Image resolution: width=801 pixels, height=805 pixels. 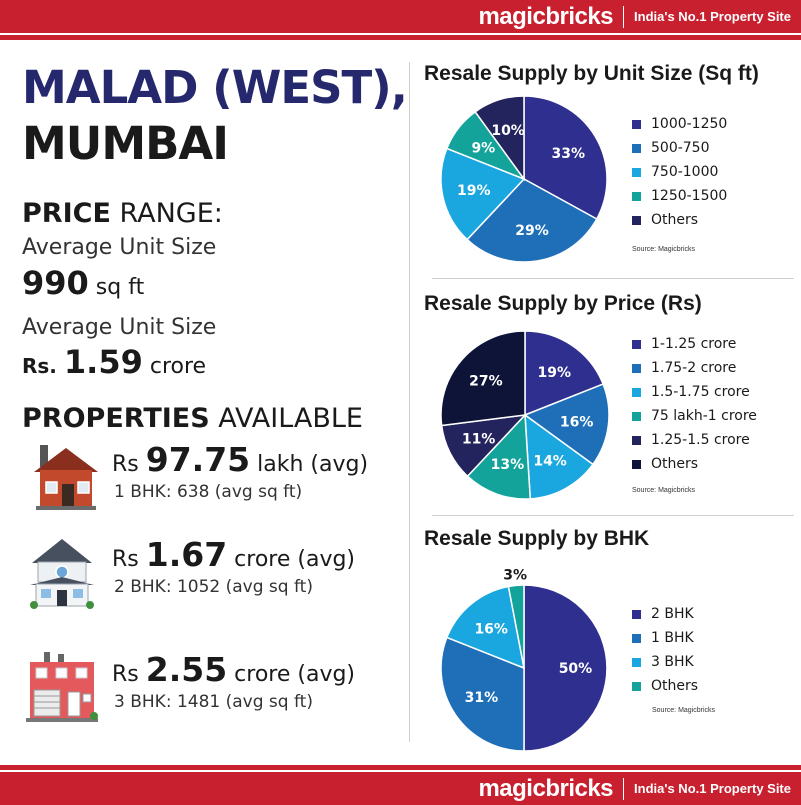 I want to click on legend-price-item-2: 1.5-1.75 crore, so click(x=694, y=392).